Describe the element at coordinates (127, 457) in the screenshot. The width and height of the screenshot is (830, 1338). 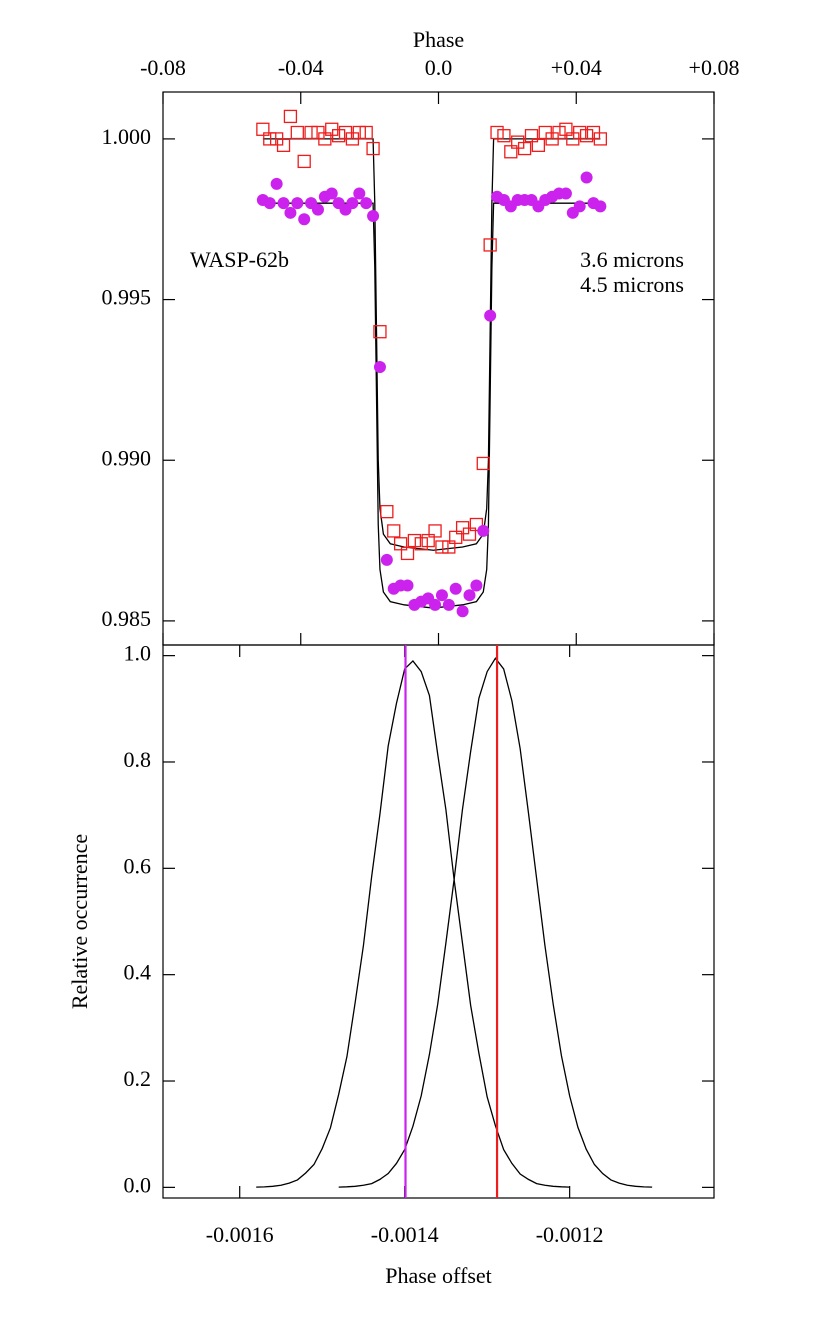
I see `y-tick-label: 0.990` at that location.